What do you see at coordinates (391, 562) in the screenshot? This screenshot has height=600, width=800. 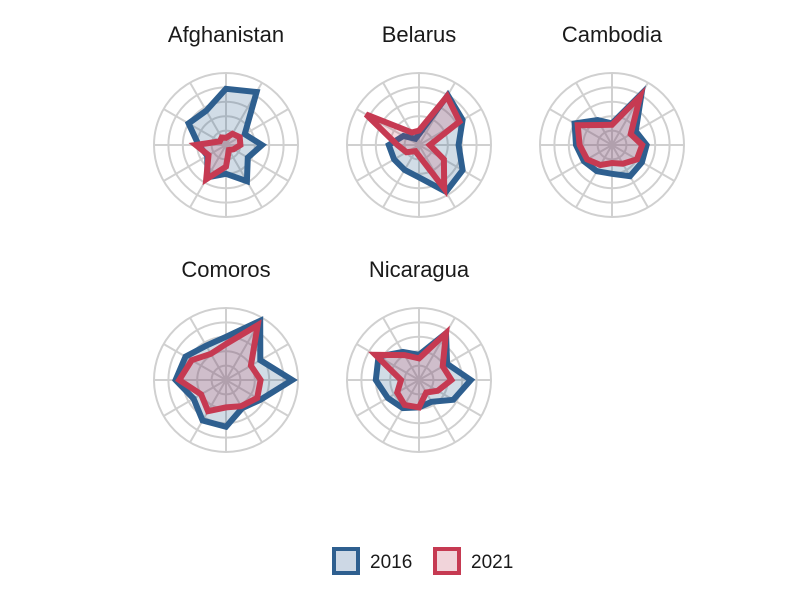 I see `legend-label-2016: 2016` at bounding box center [391, 562].